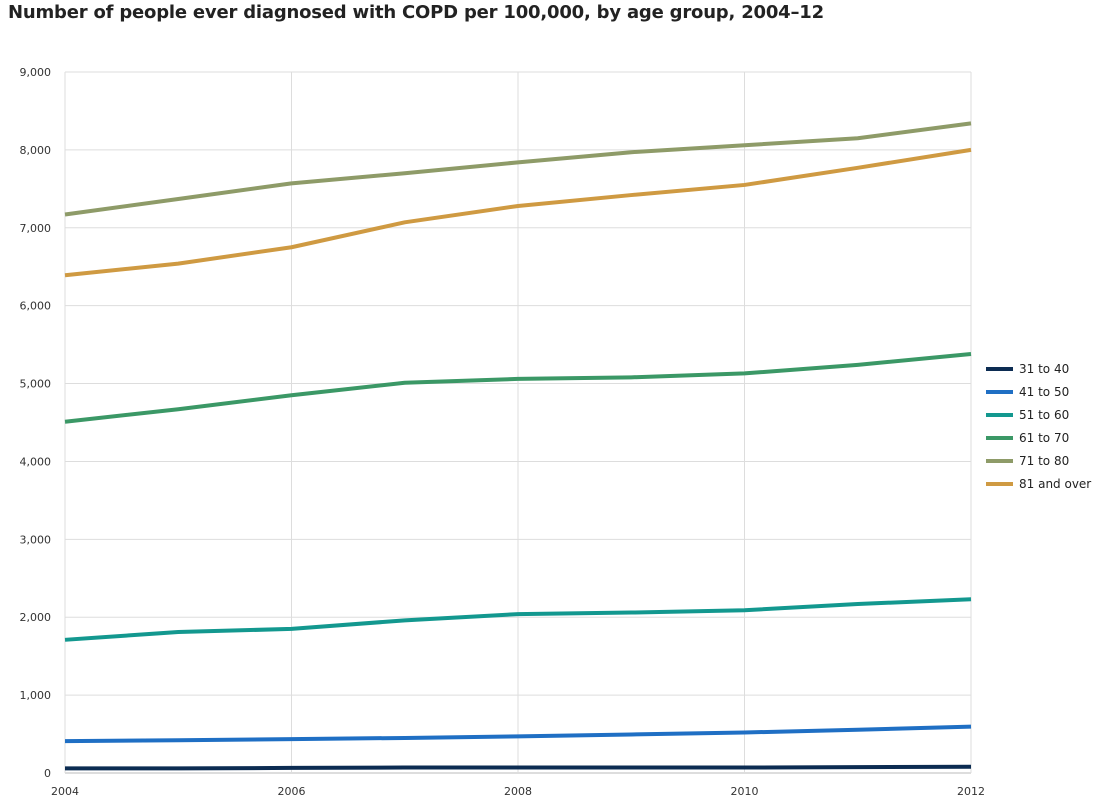  What do you see at coordinates (36, 461) in the screenshot?
I see `y-tick-label-4: 4,000` at bounding box center [36, 461].